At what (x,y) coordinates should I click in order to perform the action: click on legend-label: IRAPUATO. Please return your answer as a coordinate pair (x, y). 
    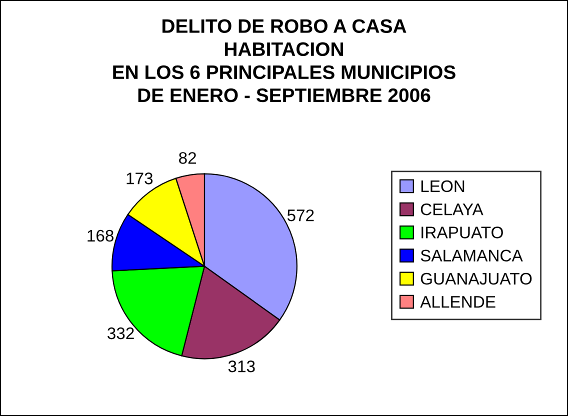
    Looking at the image, I should click on (462, 232).